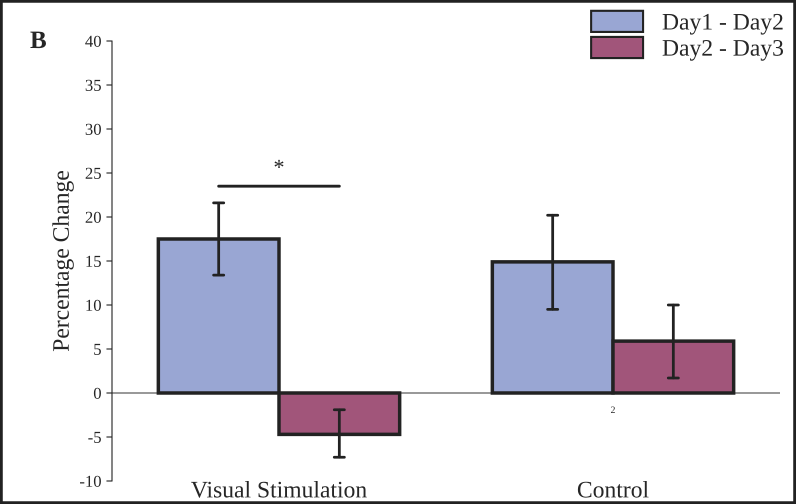  Describe the element at coordinates (93, 85) in the screenshot. I see `y-tick-label: 35` at that location.